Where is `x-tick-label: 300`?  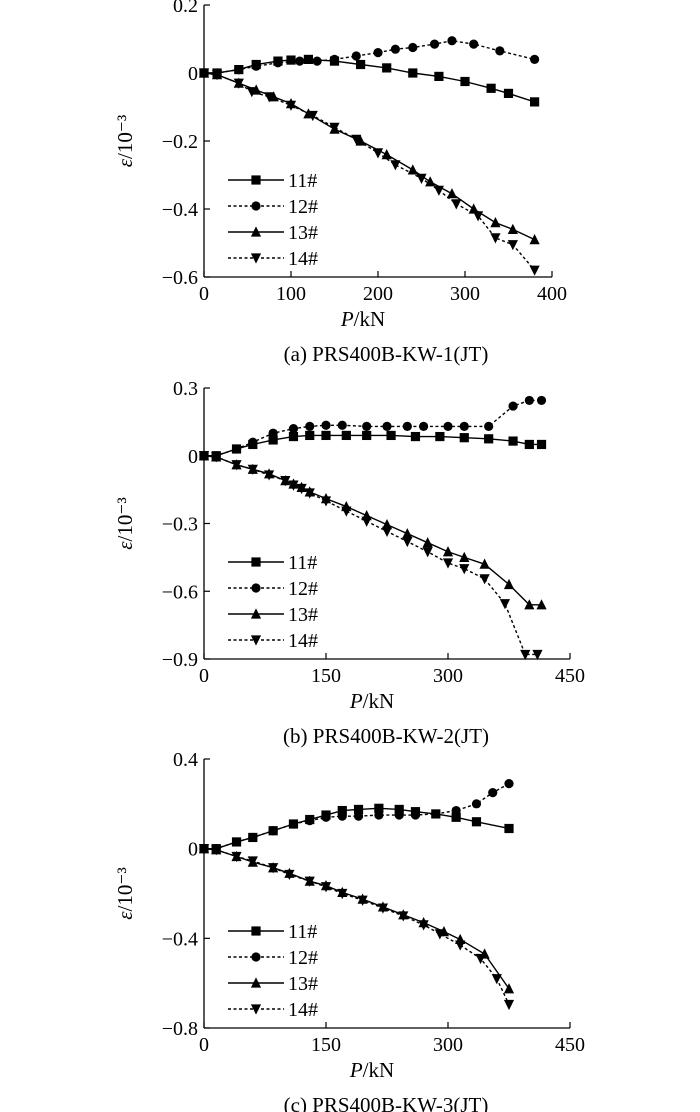 x-tick-label: 300 is located at coordinates (448, 1045).